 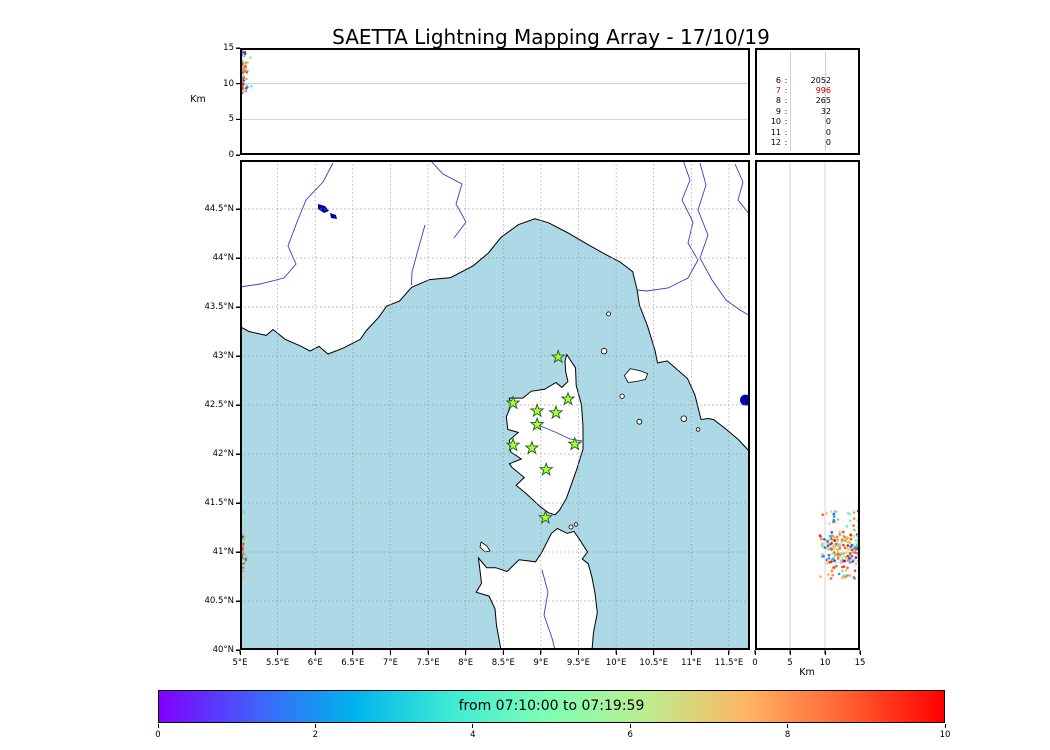 I want to click on lat-tick-label: 41.5°N, so click(x=219, y=503).